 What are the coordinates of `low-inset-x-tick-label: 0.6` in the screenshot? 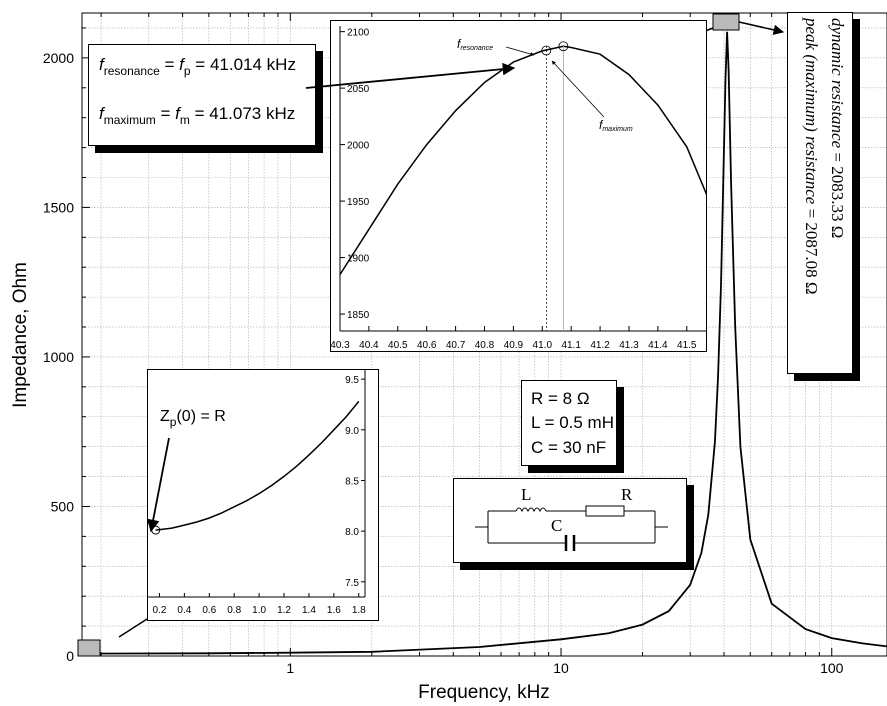 It's located at (209, 610).